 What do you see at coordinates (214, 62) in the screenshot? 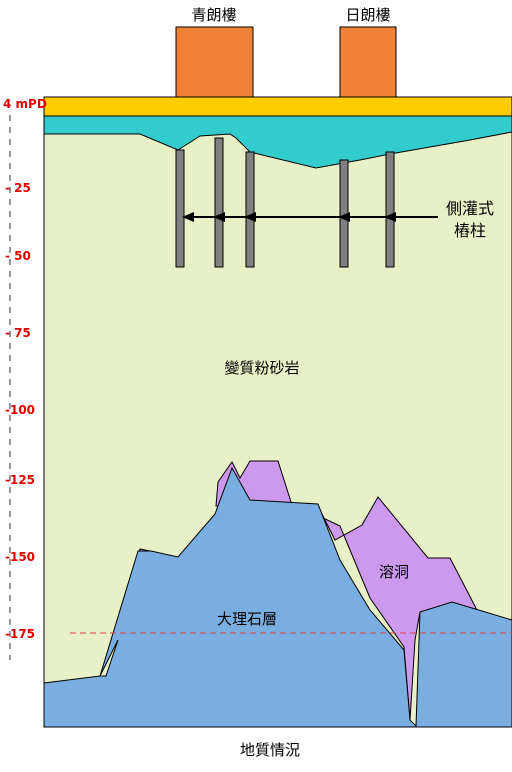
I see `building-ching-long-house` at bounding box center [214, 62].